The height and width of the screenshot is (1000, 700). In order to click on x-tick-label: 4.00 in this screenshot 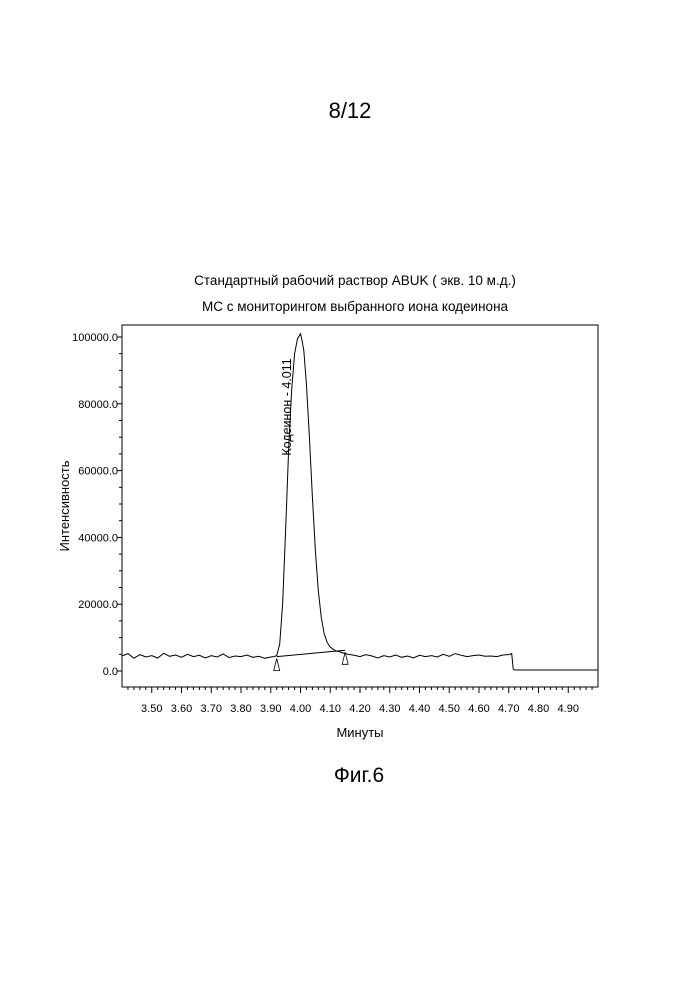, I will do `click(300, 709)`.